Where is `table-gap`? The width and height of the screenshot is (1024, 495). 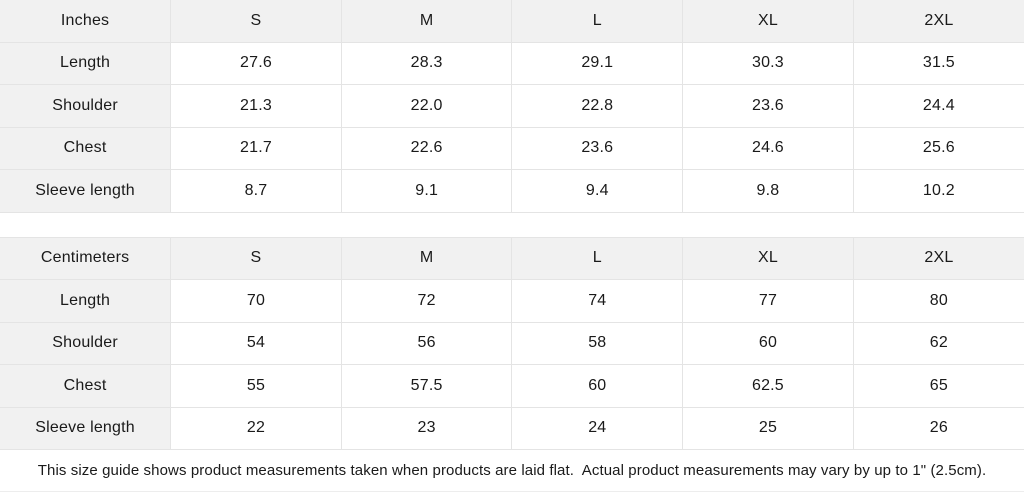 table-gap is located at coordinates (512, 224).